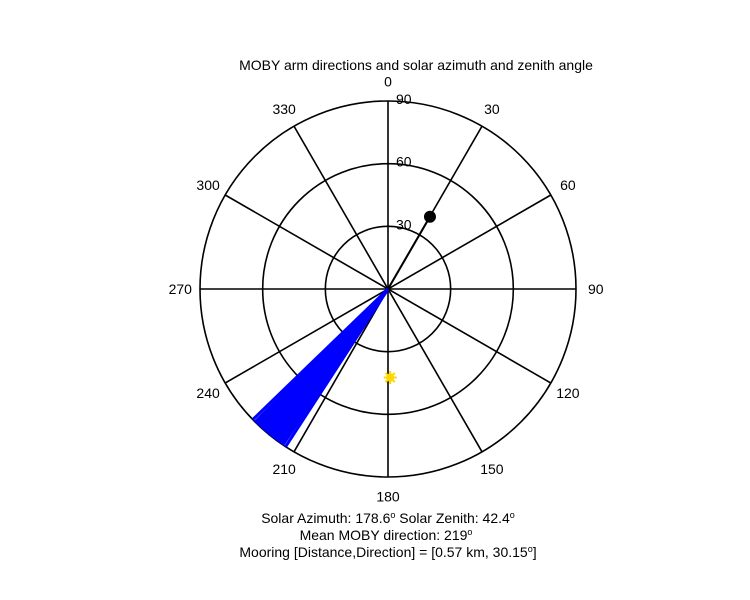  Describe the element at coordinates (568, 185) in the screenshot. I see `angle-tick-label: 60` at that location.